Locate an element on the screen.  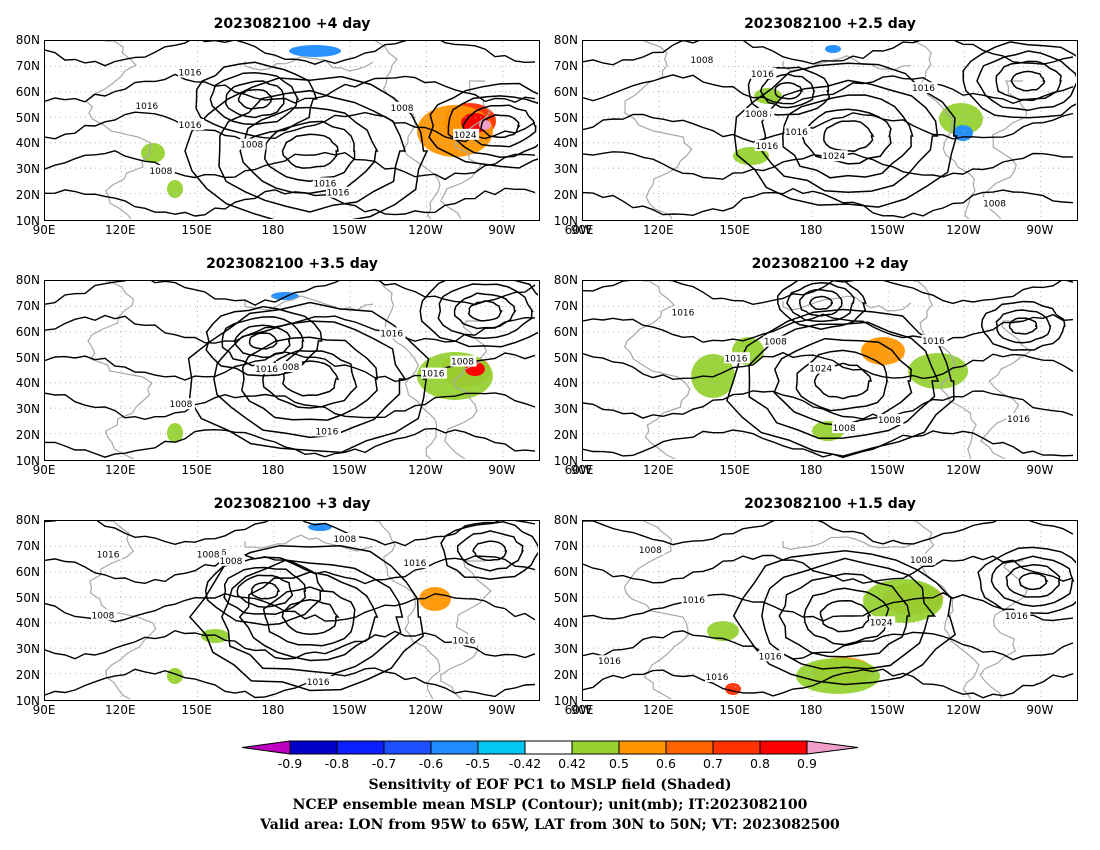
colorbar is located at coordinates (550, 747).